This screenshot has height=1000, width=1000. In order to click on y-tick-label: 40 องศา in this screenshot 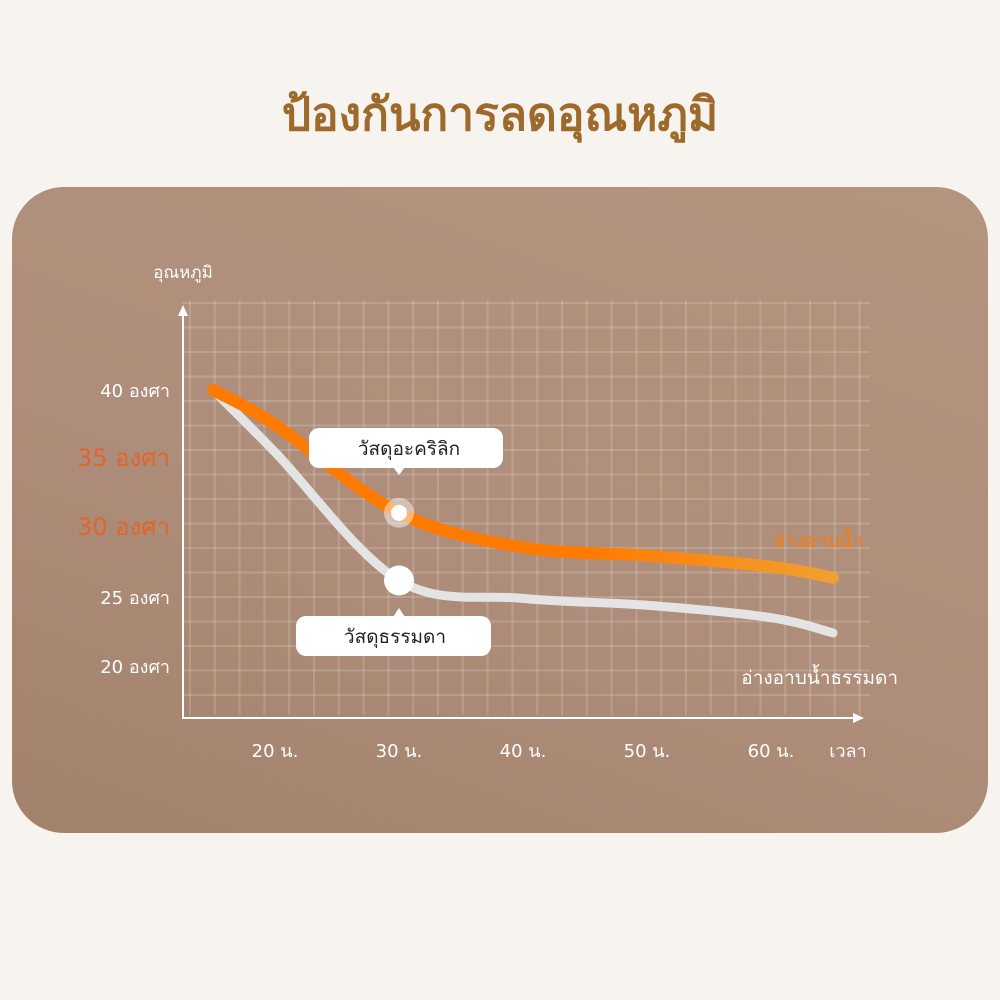, I will do `click(135, 391)`.